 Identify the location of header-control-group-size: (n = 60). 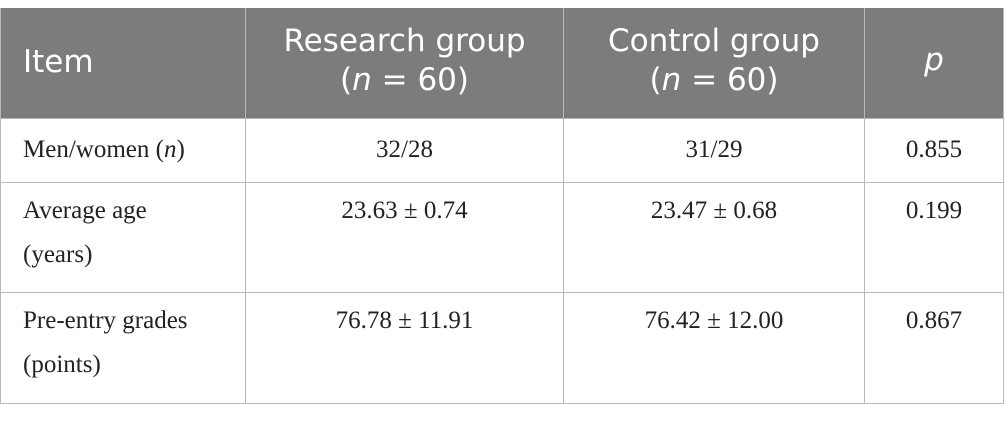
(714, 79).